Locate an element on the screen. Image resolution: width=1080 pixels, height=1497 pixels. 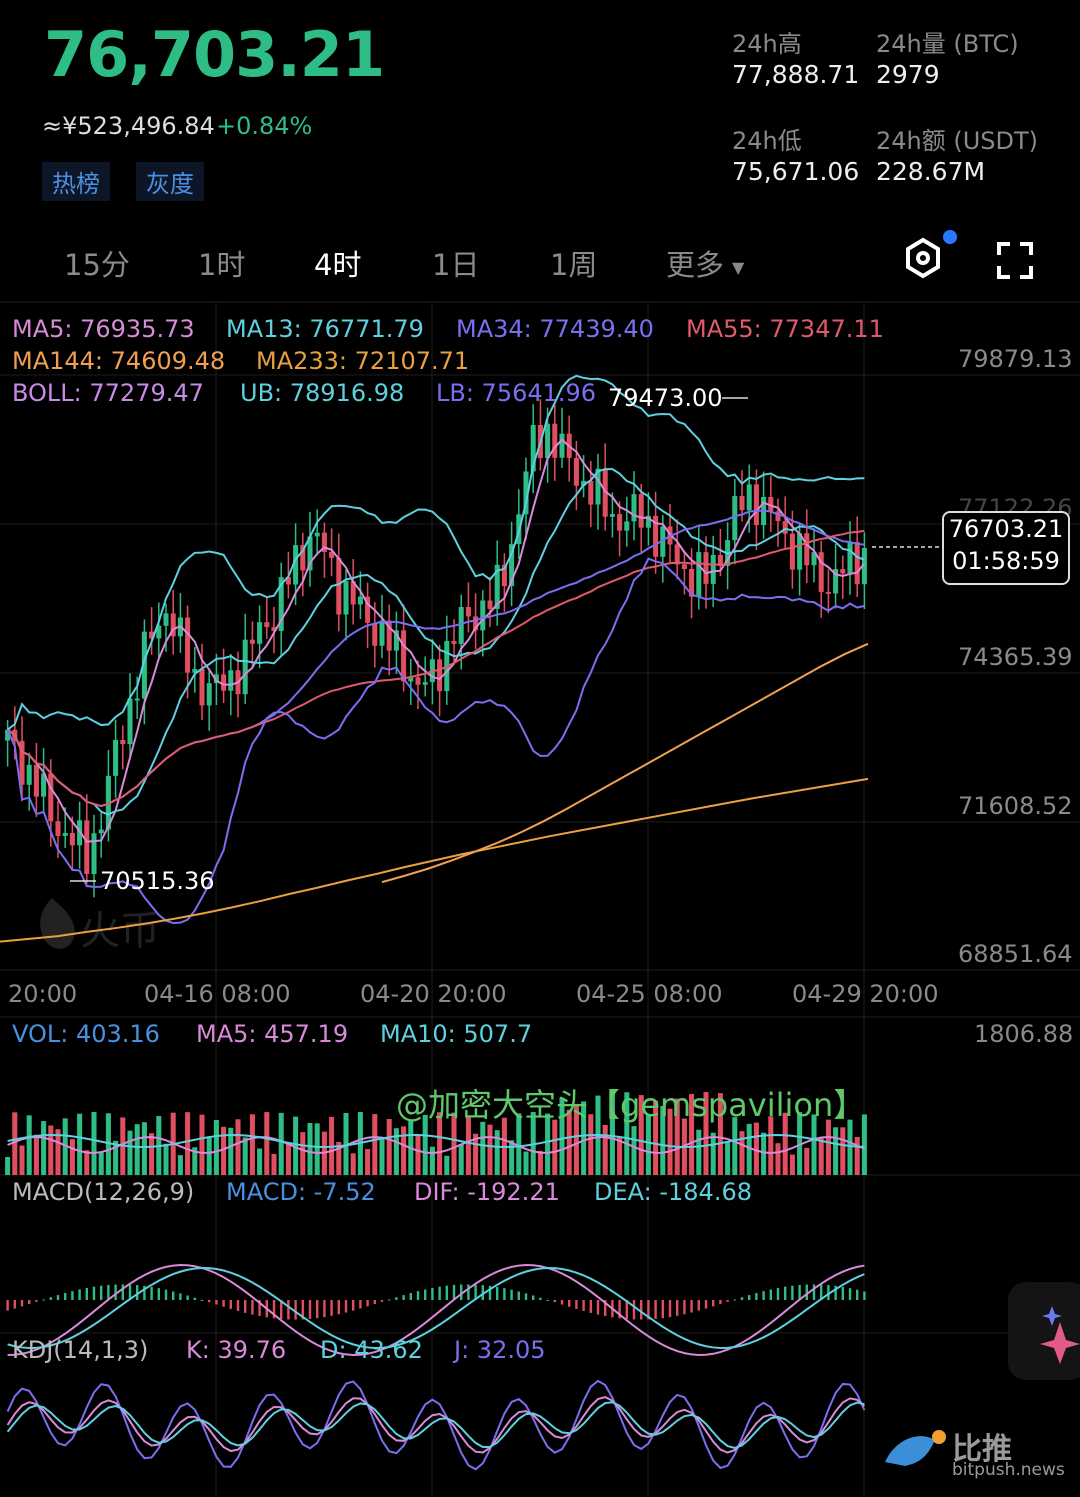
current-price-value: 76703.21 is located at coordinates (1006, 529).